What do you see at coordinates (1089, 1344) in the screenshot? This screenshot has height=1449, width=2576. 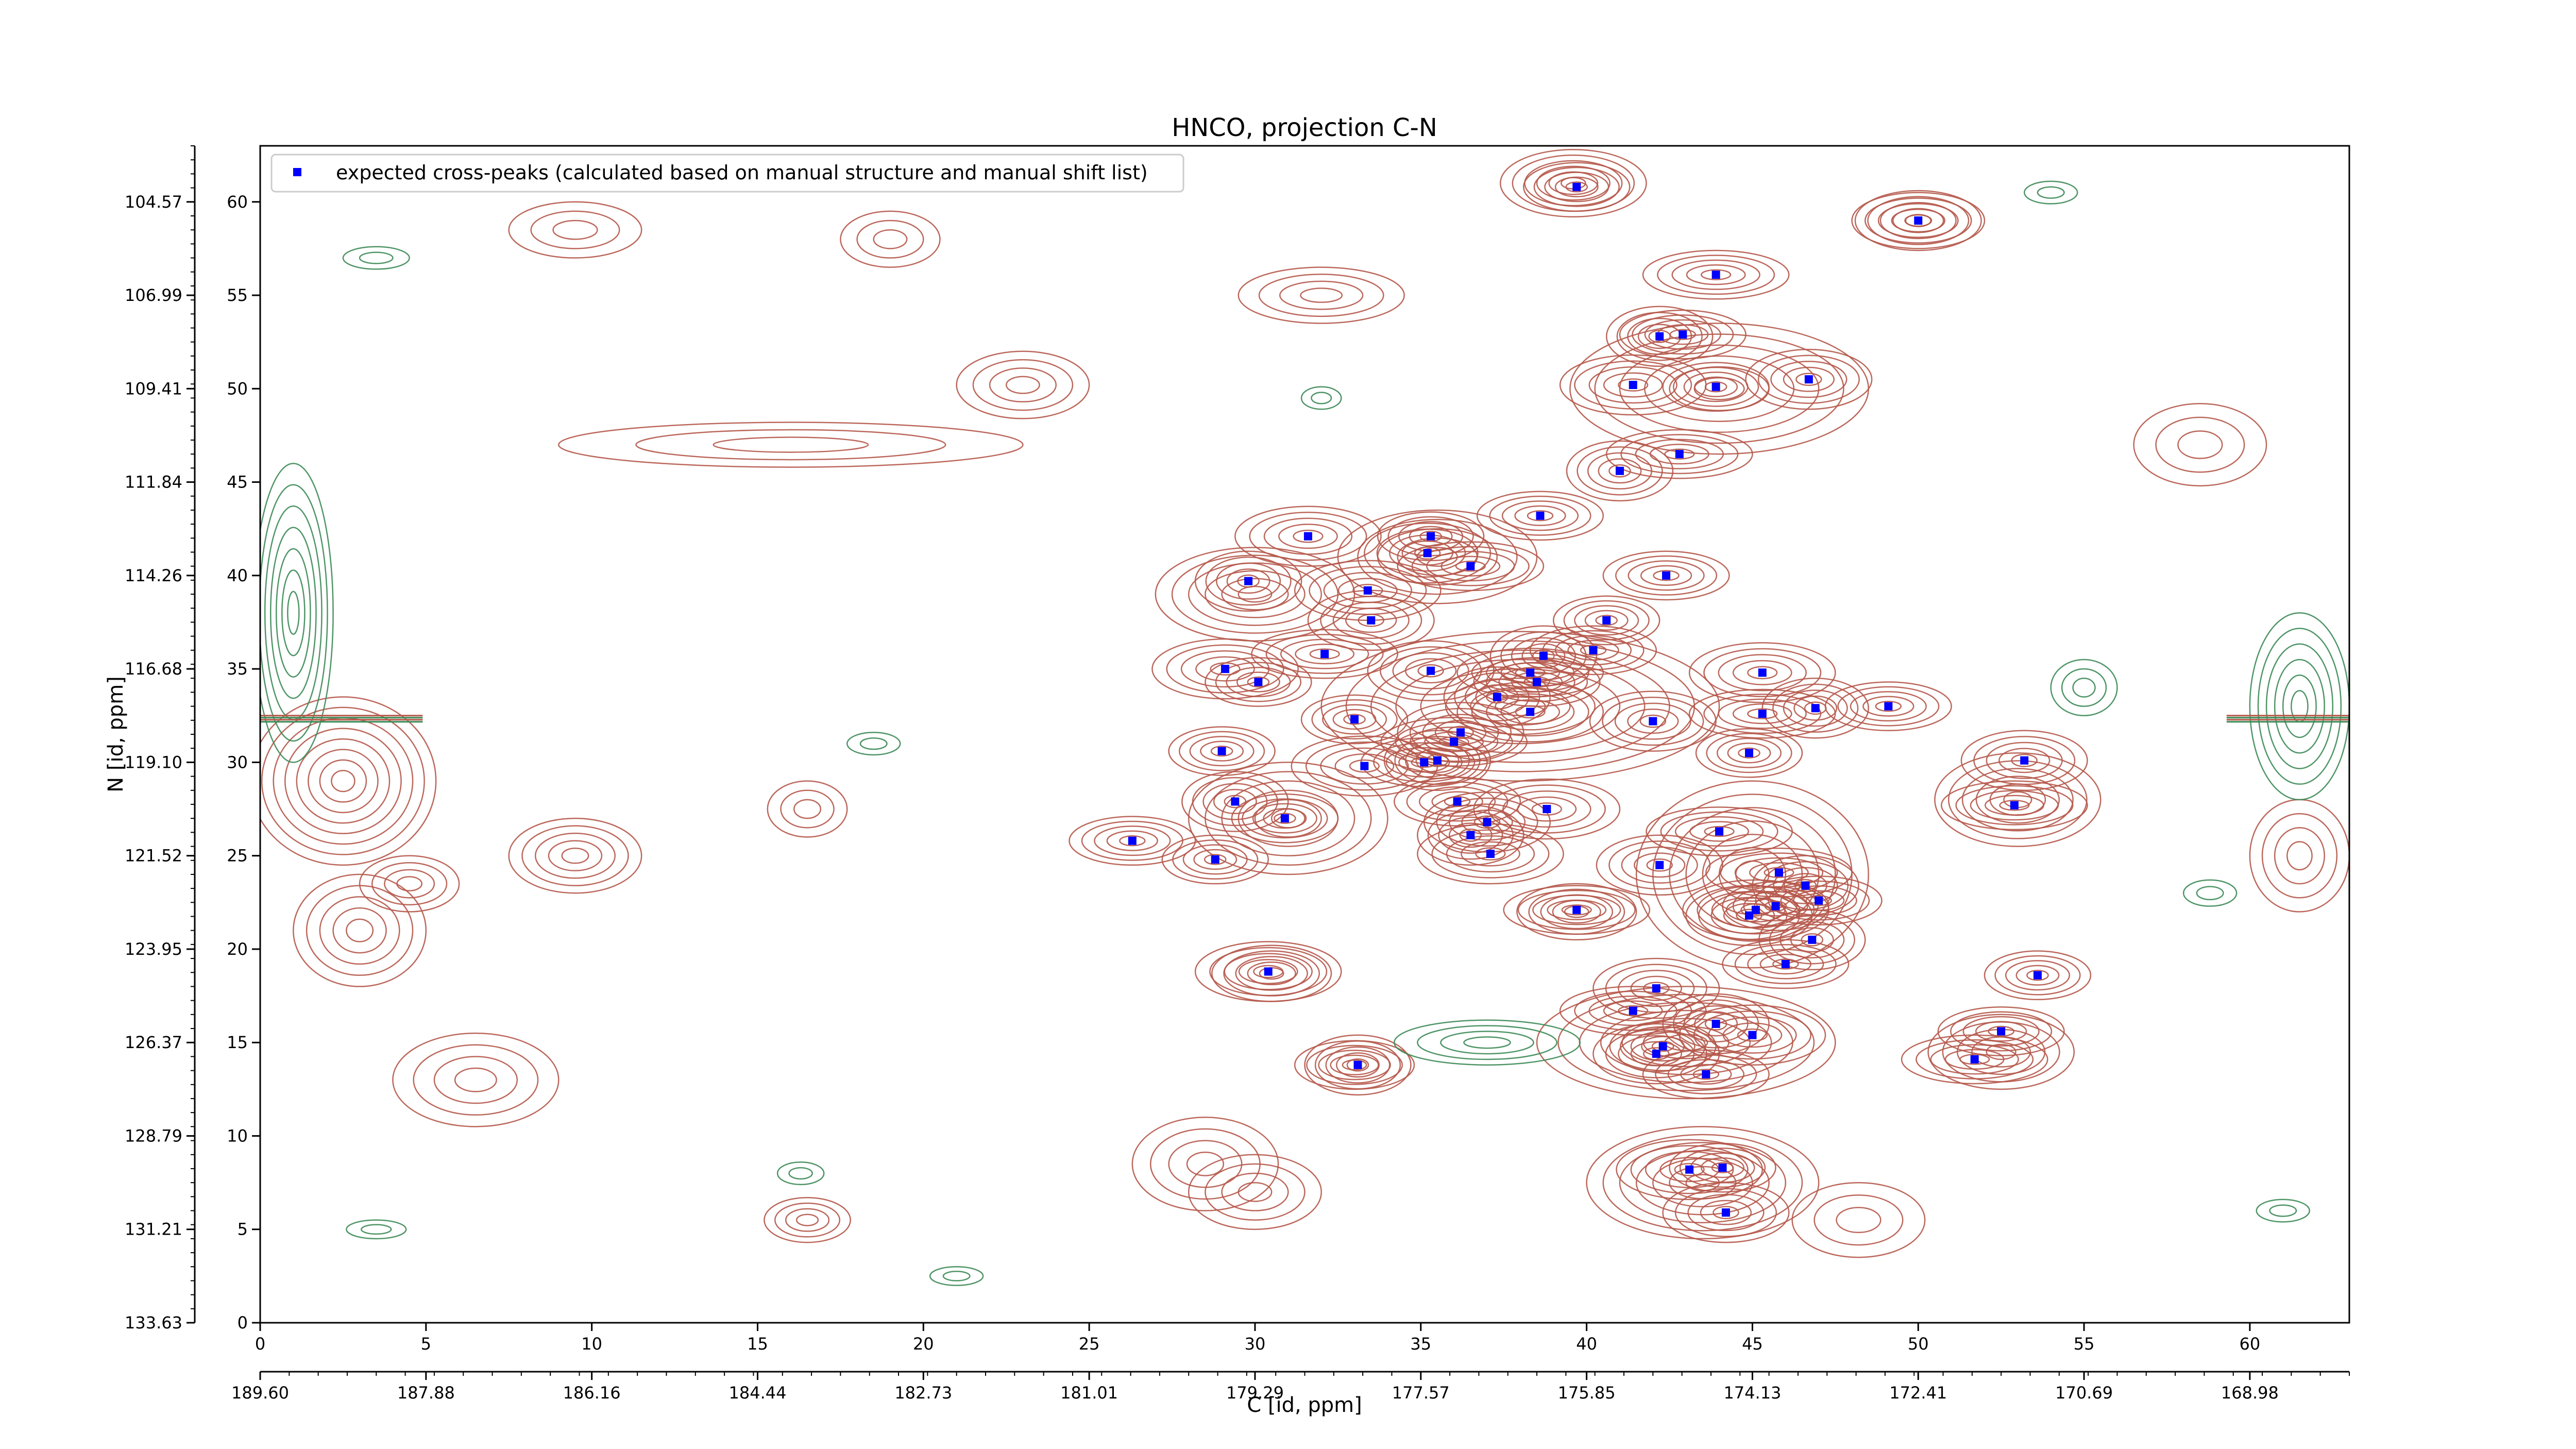 I see `x-tick-label: 25` at bounding box center [1089, 1344].